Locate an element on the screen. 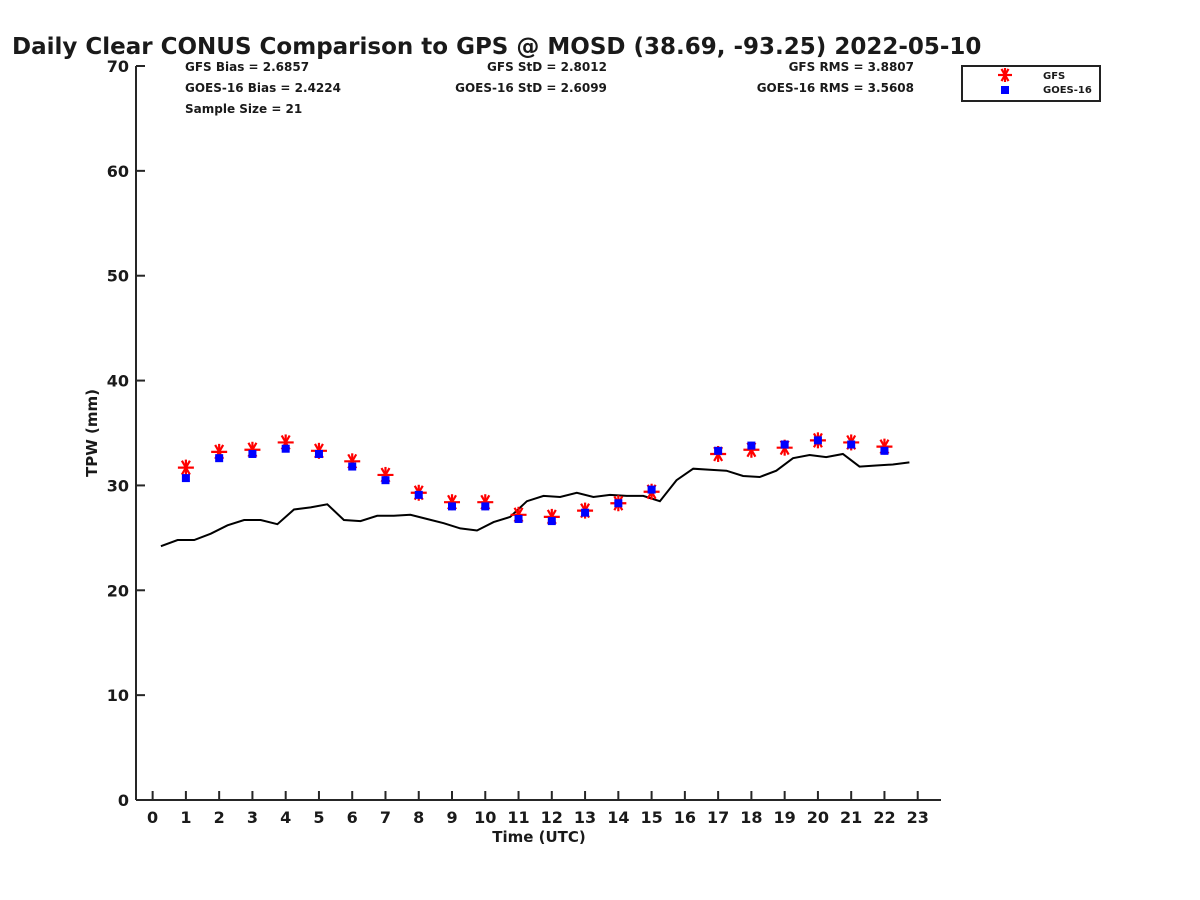  y-tick-label: 40 is located at coordinates (118, 381).